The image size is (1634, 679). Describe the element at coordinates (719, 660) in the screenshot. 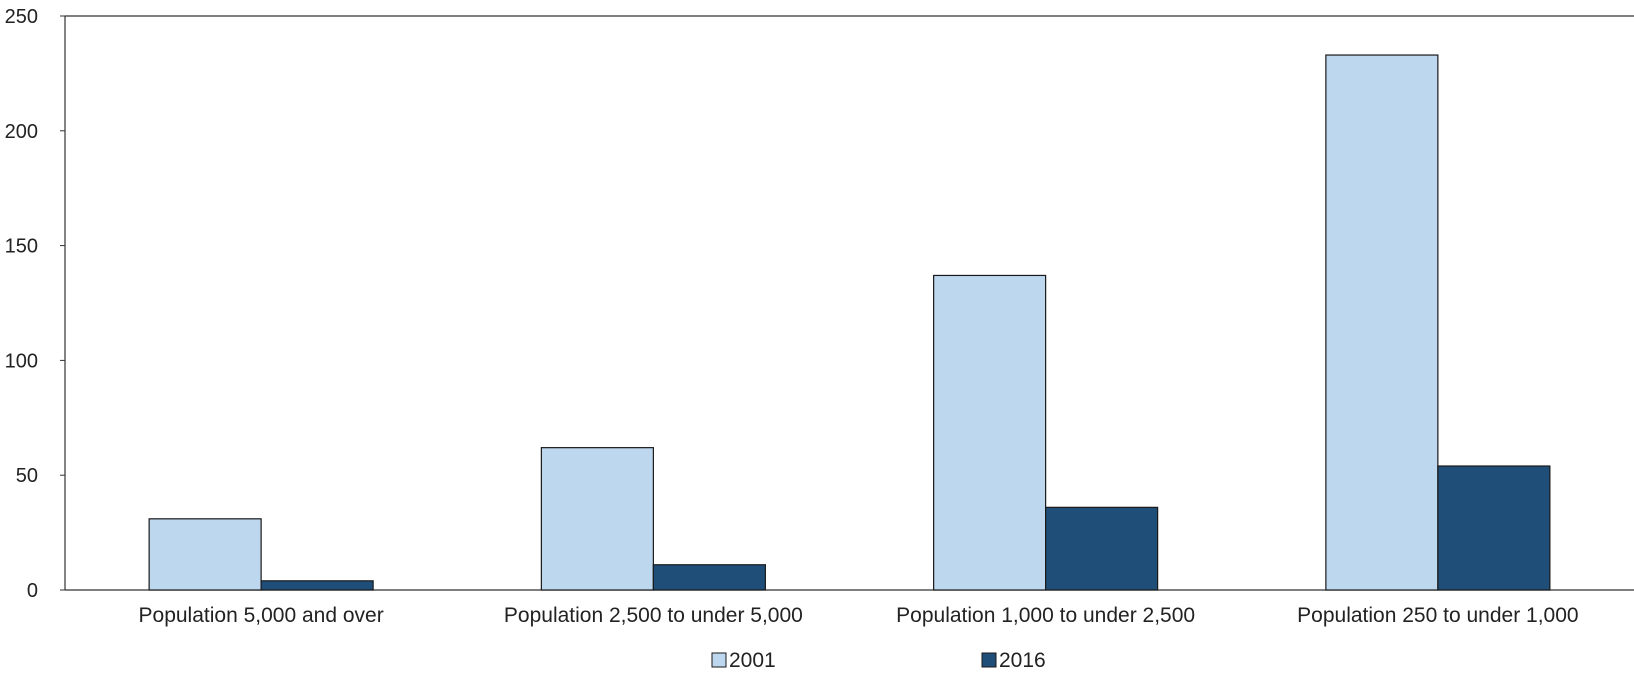

I see `legend-swatch-2001` at that location.